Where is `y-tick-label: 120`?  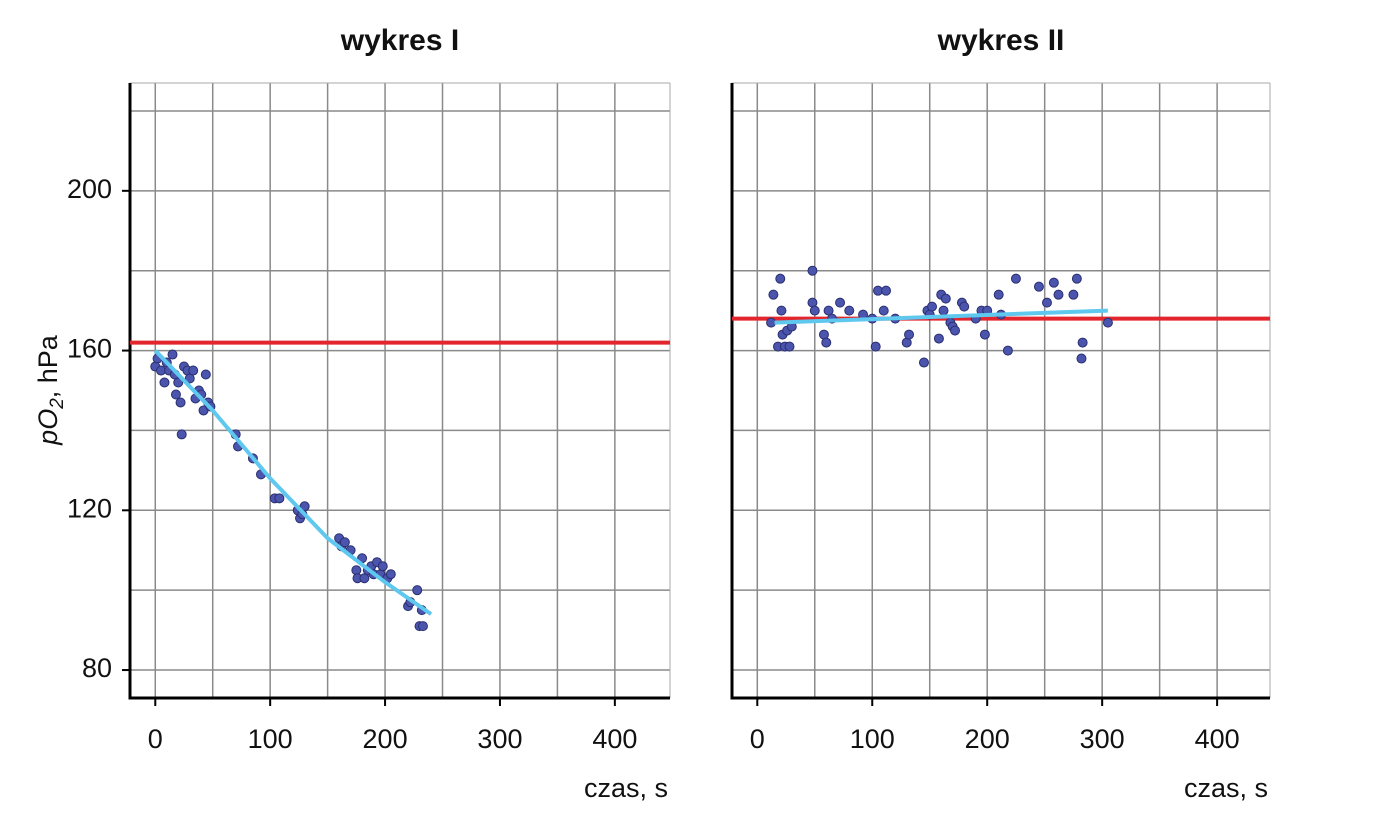 y-tick-label: 120 is located at coordinates (89, 508).